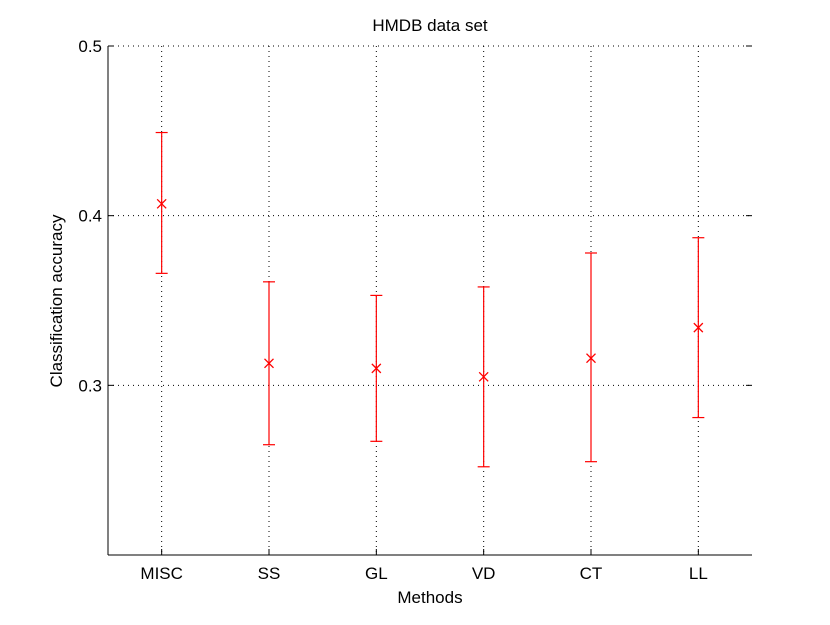  What do you see at coordinates (484, 573) in the screenshot?
I see `x-tick-label: VD` at bounding box center [484, 573].